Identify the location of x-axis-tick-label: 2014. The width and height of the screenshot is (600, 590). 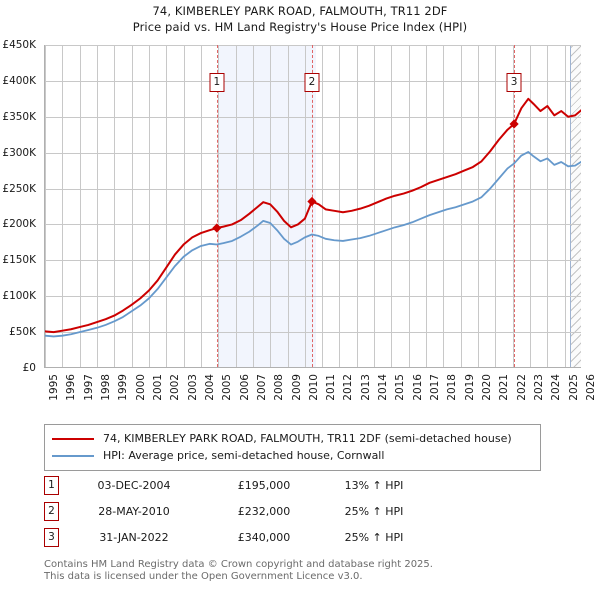
(383, 387).